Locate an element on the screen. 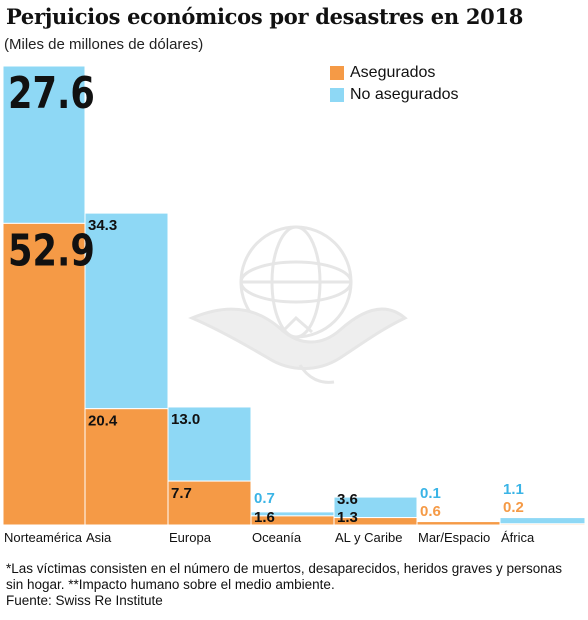 Image resolution: width=588 pixels, height=620 pixels. value-label-uninsured: 34.3 is located at coordinates (102, 225).